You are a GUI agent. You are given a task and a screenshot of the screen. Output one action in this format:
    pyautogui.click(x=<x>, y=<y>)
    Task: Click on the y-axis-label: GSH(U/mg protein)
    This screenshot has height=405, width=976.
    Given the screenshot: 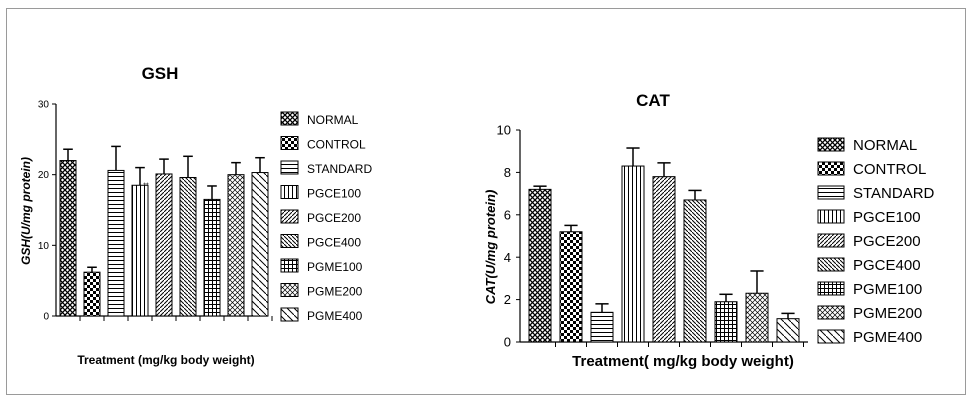 What is the action you would take?
    pyautogui.click(x=26, y=211)
    